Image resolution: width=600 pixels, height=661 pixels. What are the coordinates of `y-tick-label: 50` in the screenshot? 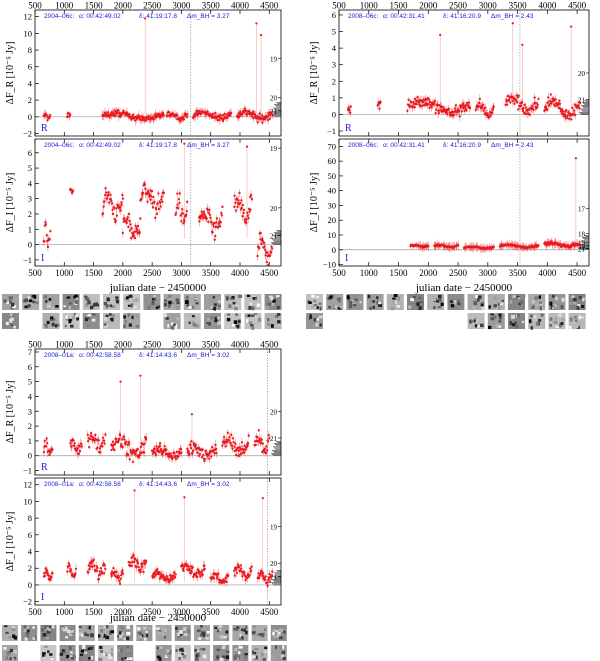 It's located at (332, 176).